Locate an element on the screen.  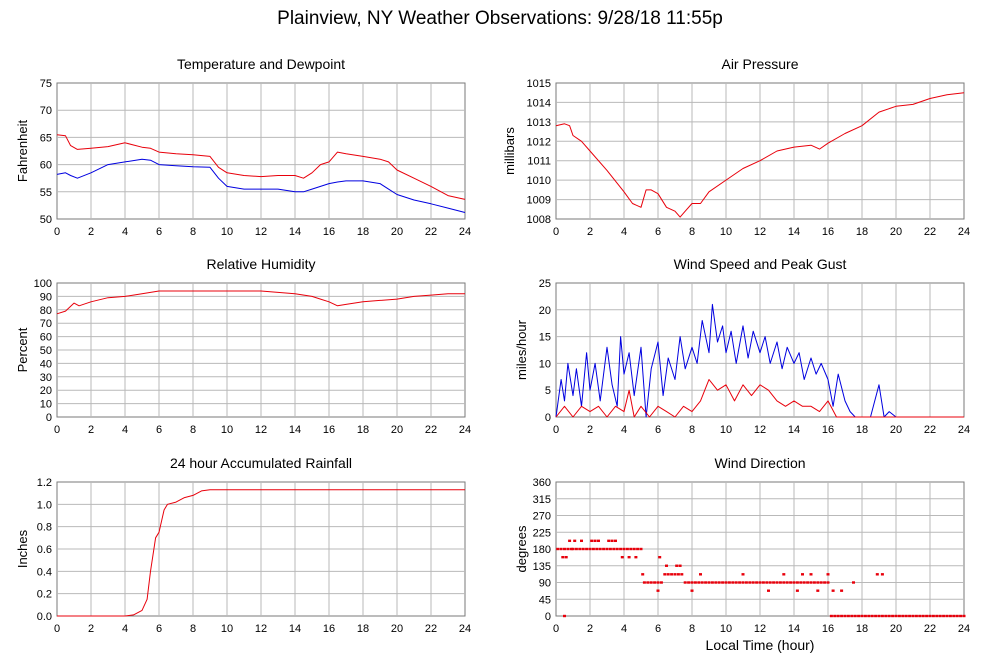
direction-xtick-label: 8 is located at coordinates (692, 629).